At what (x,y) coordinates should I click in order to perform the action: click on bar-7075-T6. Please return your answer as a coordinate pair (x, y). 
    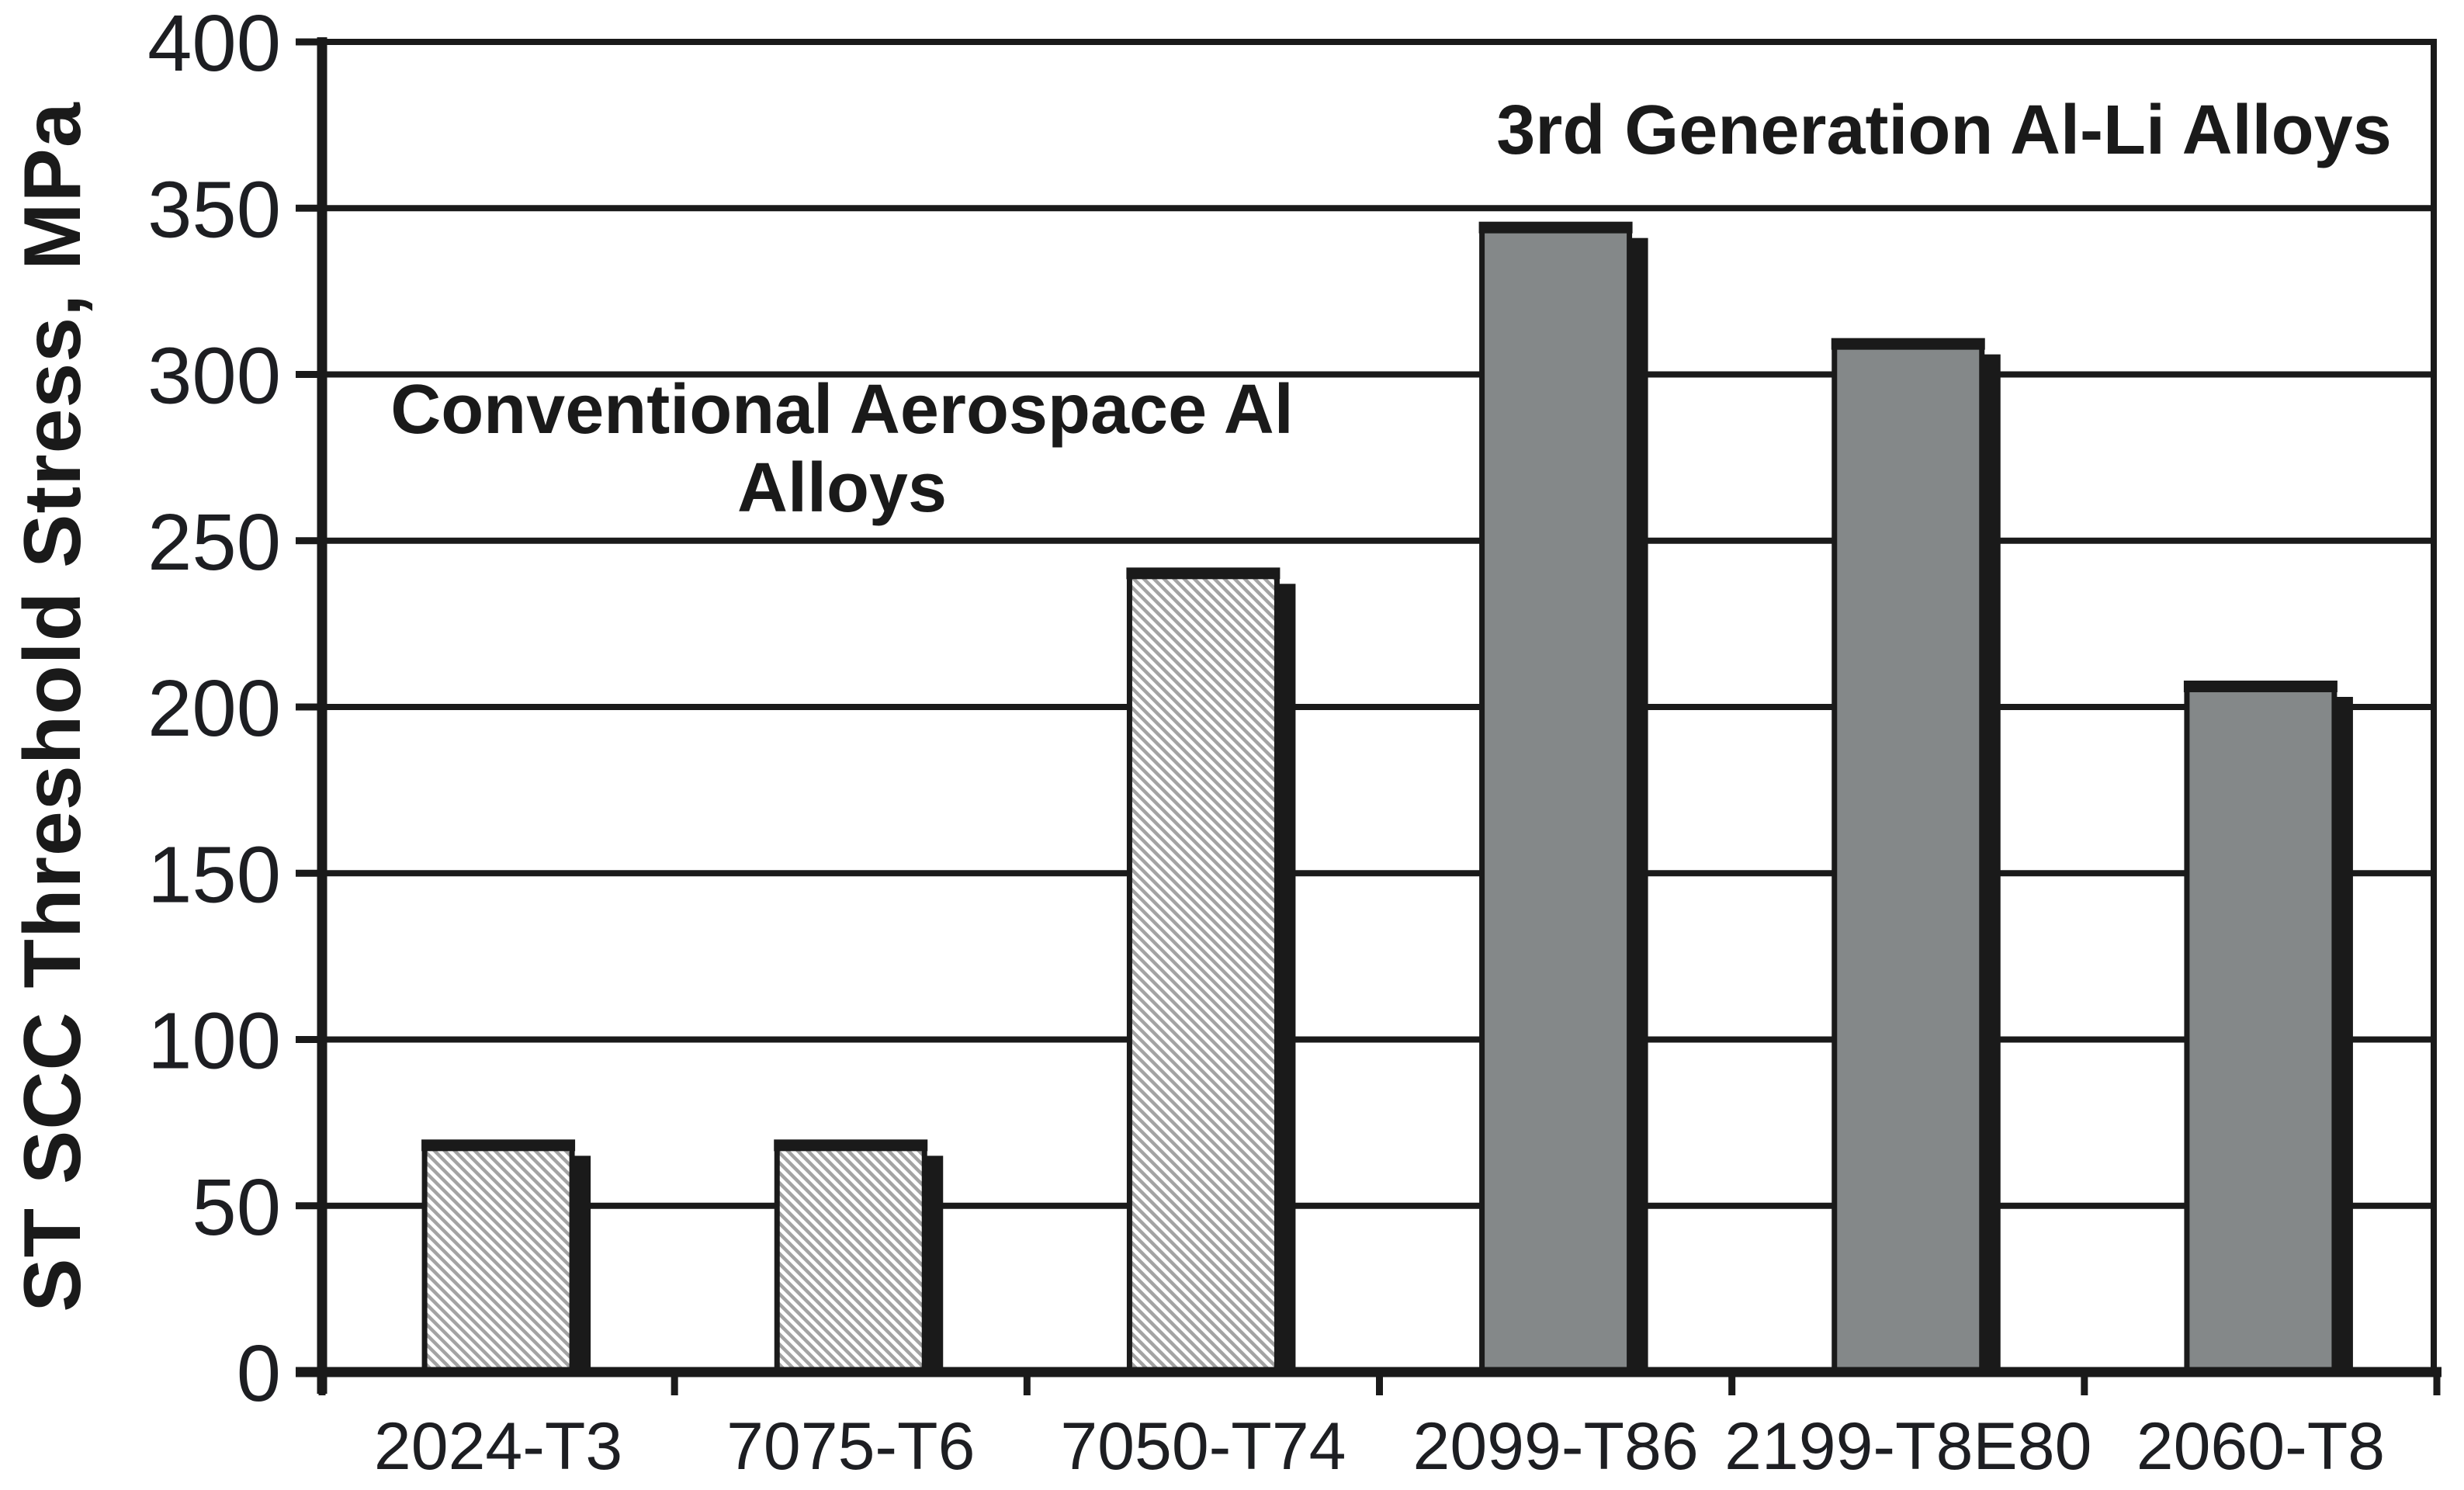
    Looking at the image, I should click on (859, 1257).